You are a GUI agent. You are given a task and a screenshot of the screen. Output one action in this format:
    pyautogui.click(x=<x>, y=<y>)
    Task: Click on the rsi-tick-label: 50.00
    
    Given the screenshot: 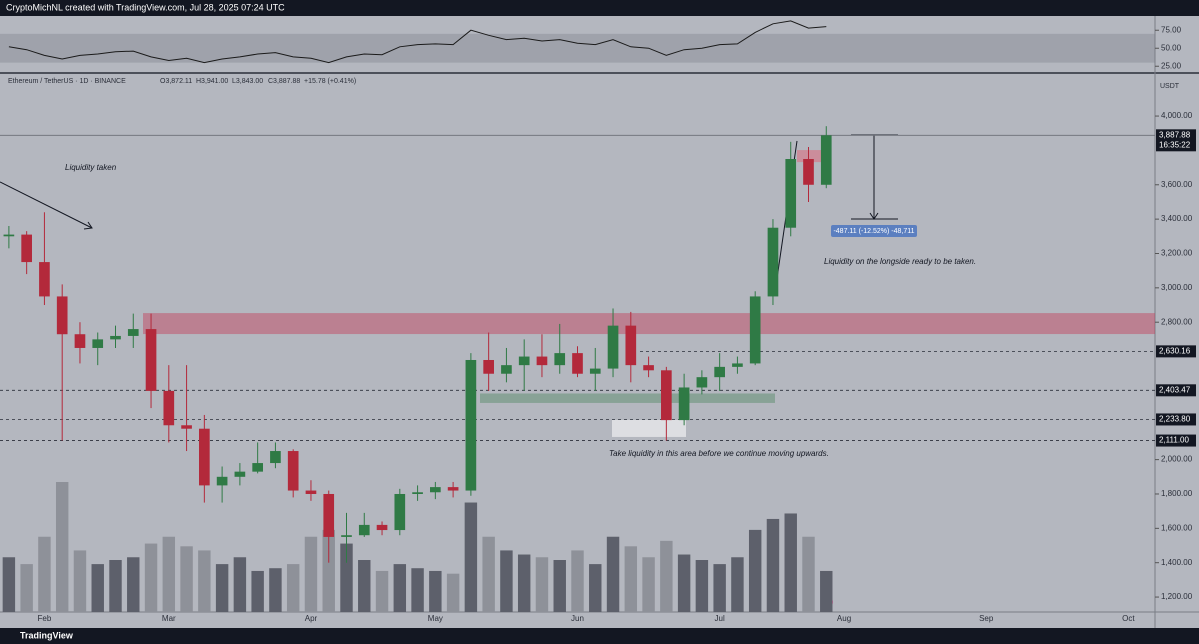 What is the action you would take?
    pyautogui.click(x=1171, y=47)
    